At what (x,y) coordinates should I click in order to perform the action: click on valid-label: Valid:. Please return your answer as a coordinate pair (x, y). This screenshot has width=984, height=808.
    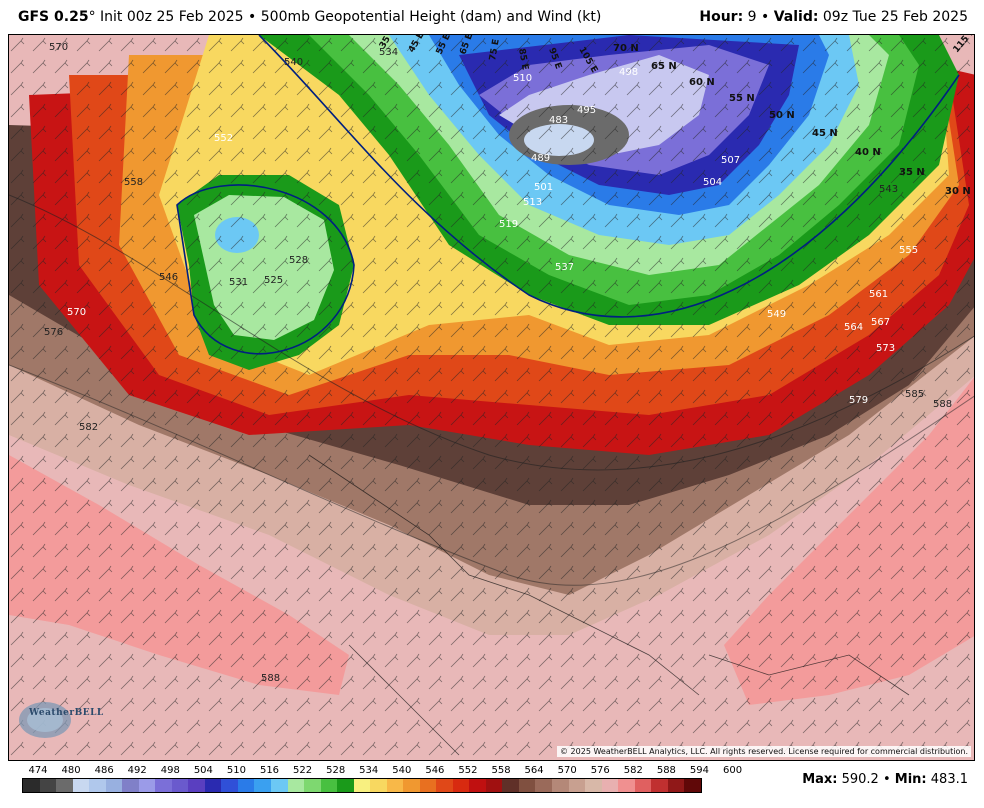
    Looking at the image, I should click on (796, 17).